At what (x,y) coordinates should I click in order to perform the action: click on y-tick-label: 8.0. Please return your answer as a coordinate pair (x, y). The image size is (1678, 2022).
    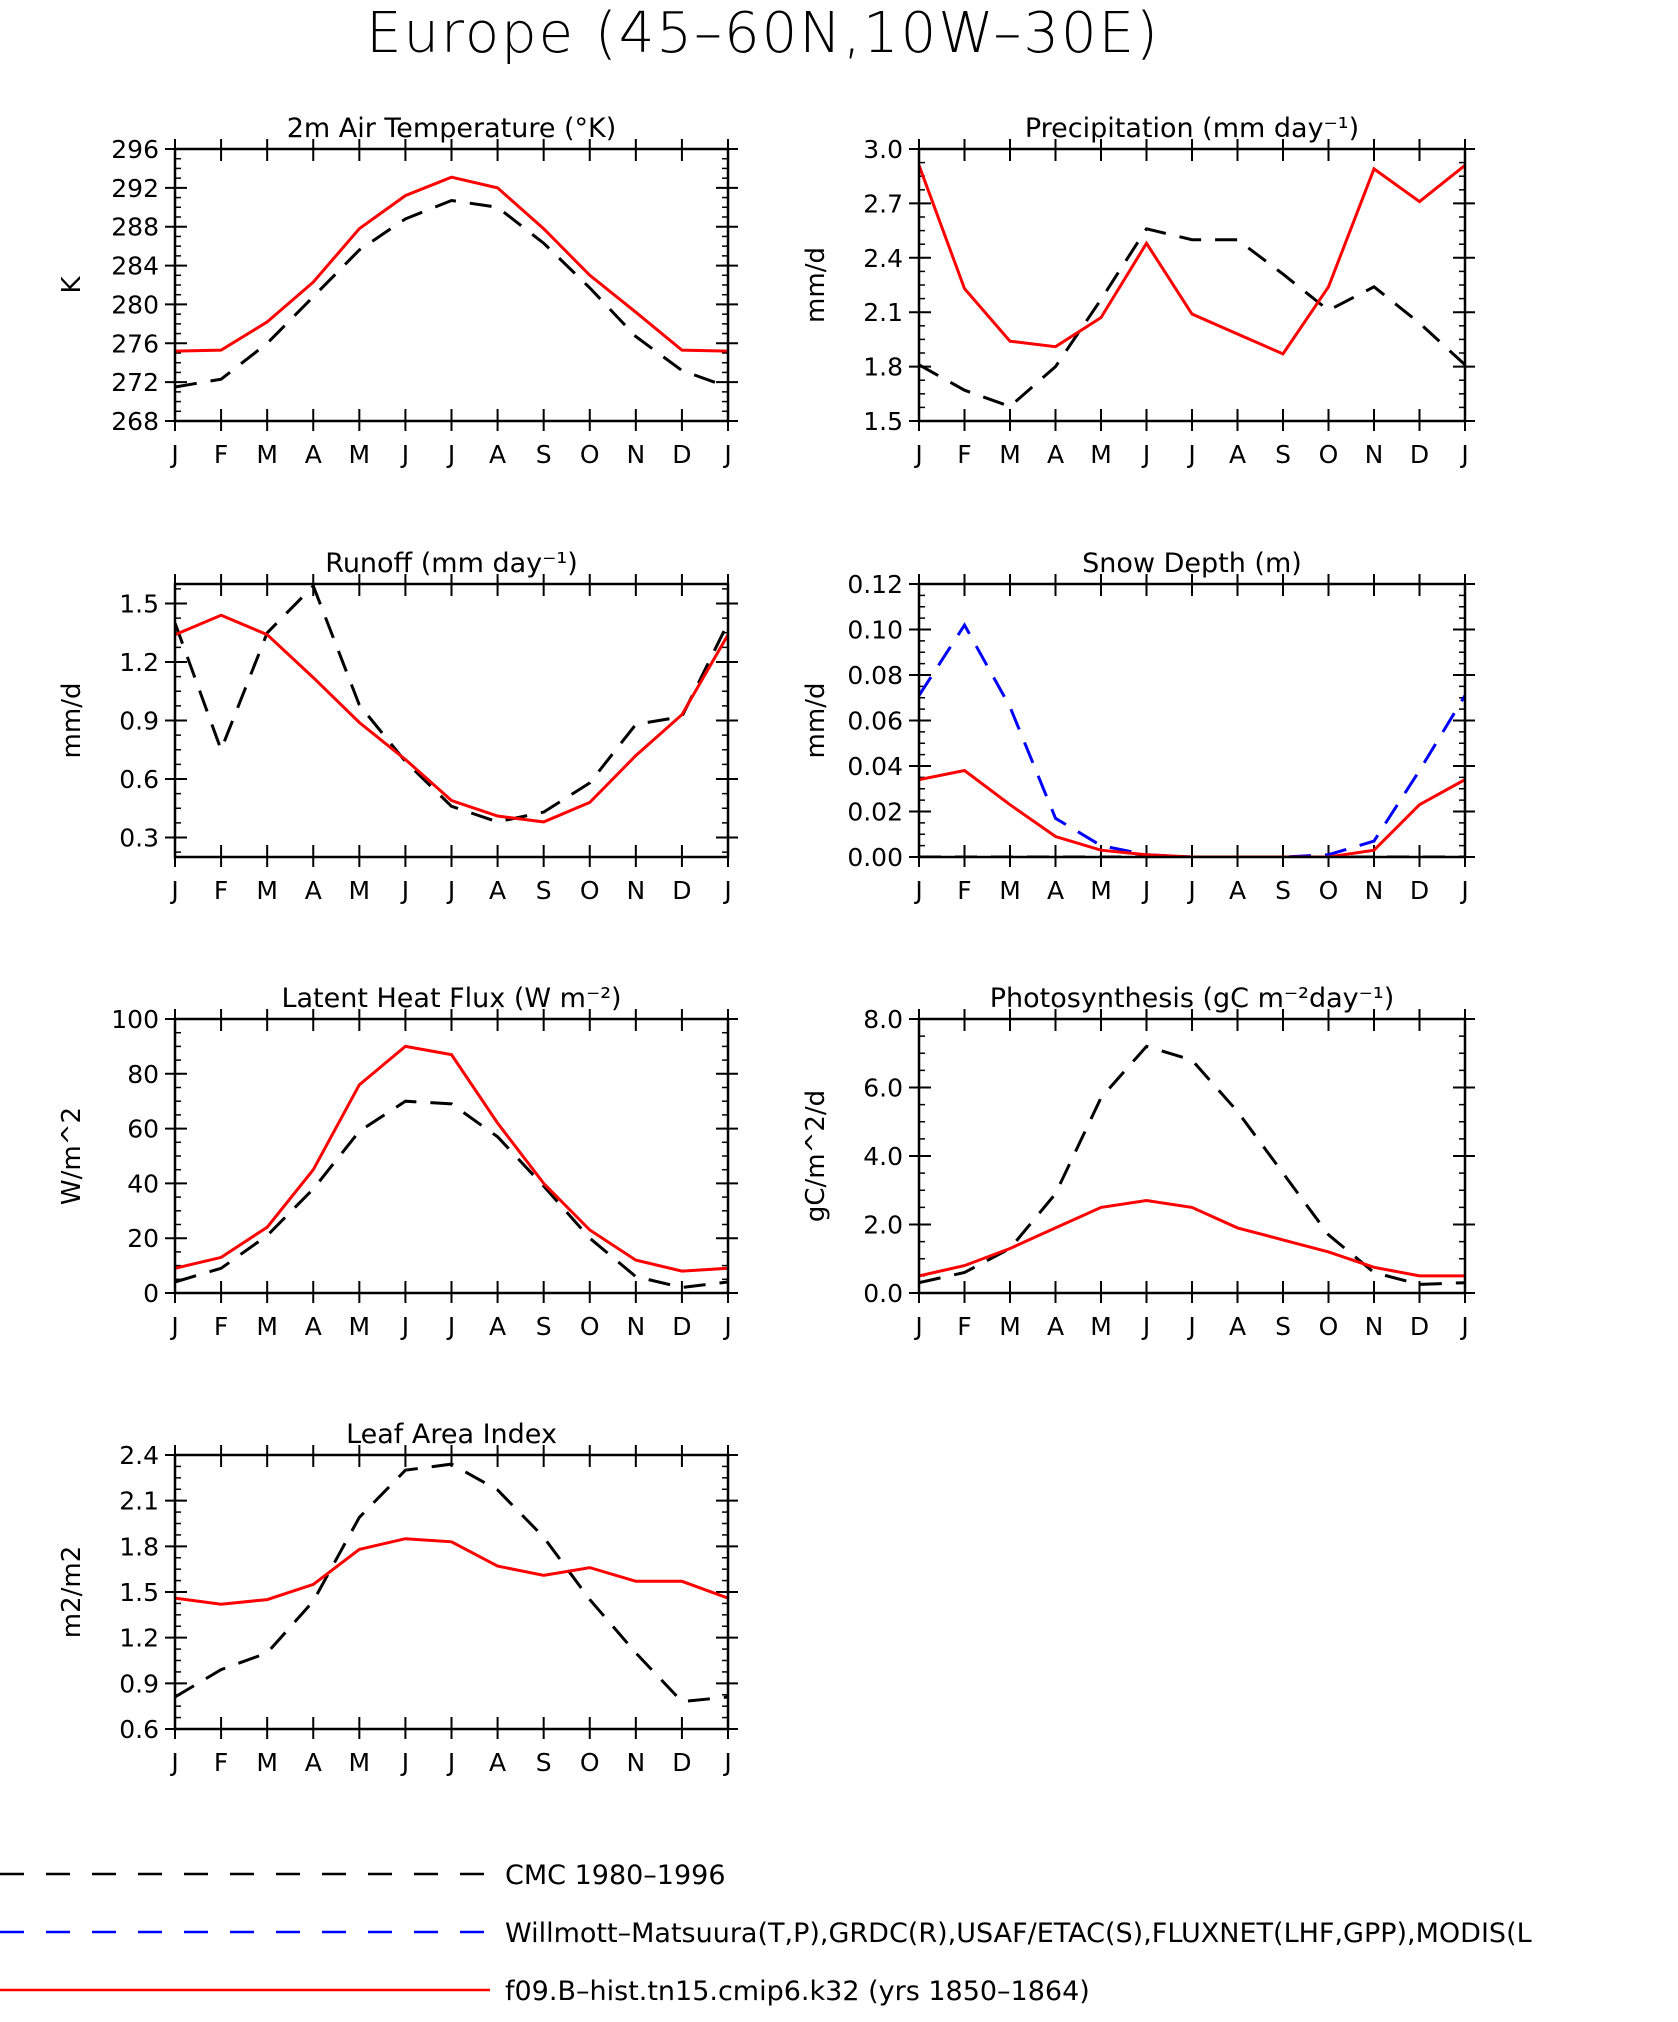
    Looking at the image, I should click on (883, 1019).